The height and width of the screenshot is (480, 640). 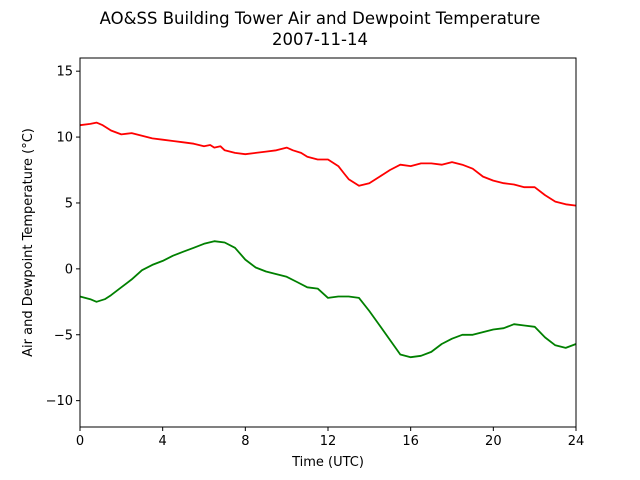 What do you see at coordinates (327, 462) in the screenshot?
I see `x-axis-label: Time (UTC)` at bounding box center [327, 462].